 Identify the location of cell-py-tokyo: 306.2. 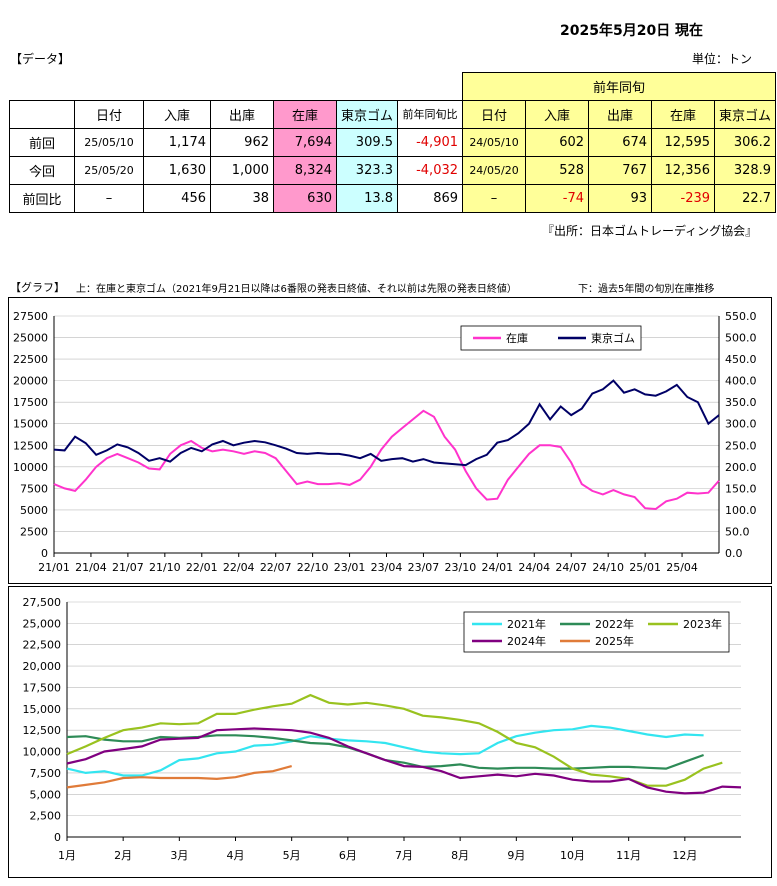
(745, 142).